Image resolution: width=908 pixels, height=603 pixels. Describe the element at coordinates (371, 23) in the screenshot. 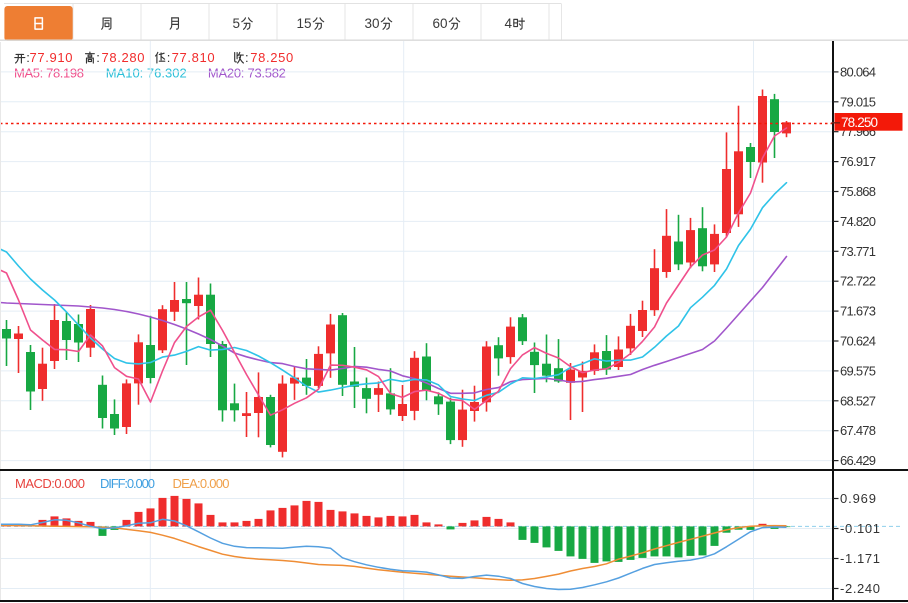

I see `svg-text: 30` at that location.